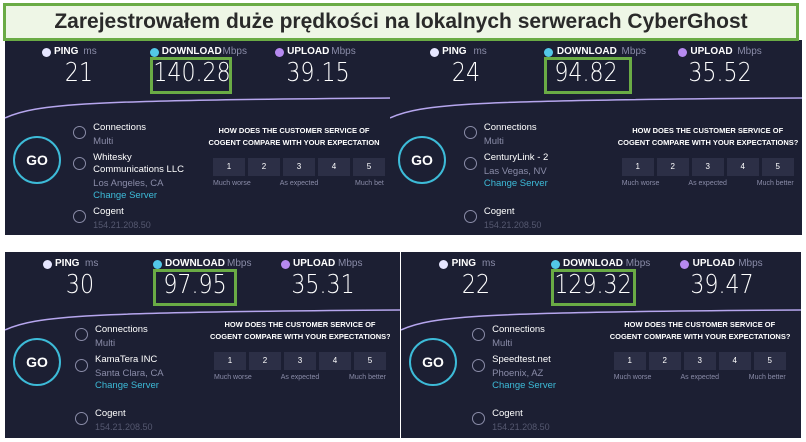 This screenshot has width=806, height=442. What do you see at coordinates (138, 163) in the screenshot?
I see `isp-name: Whitesky Communications LLC` at bounding box center [138, 163].